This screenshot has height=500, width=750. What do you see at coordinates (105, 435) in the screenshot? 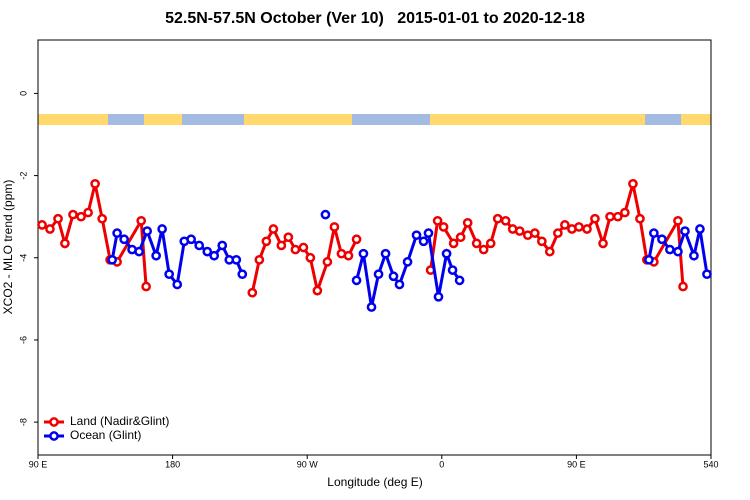
I see `legend-label: Ocean (Glint)` at bounding box center [105, 435].